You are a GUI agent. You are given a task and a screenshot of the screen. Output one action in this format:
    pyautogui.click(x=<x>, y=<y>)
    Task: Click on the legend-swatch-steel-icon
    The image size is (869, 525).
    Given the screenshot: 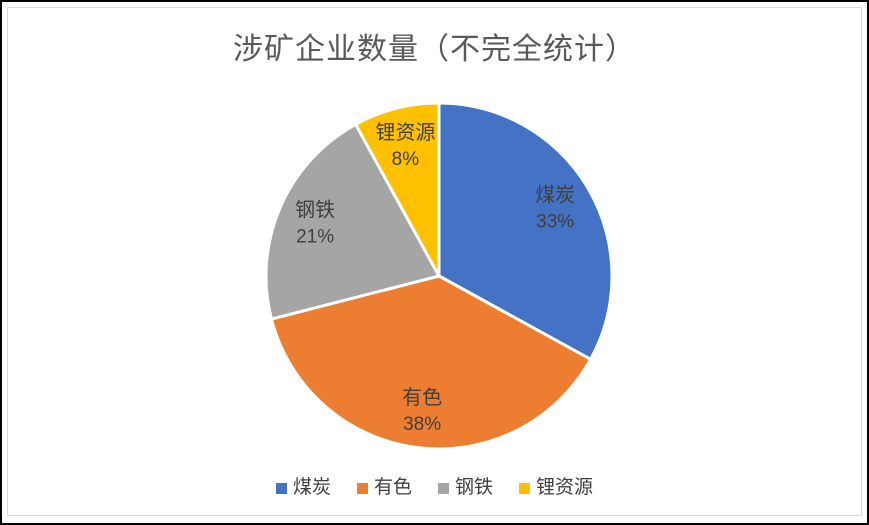 What is the action you would take?
    pyautogui.click(x=443, y=488)
    